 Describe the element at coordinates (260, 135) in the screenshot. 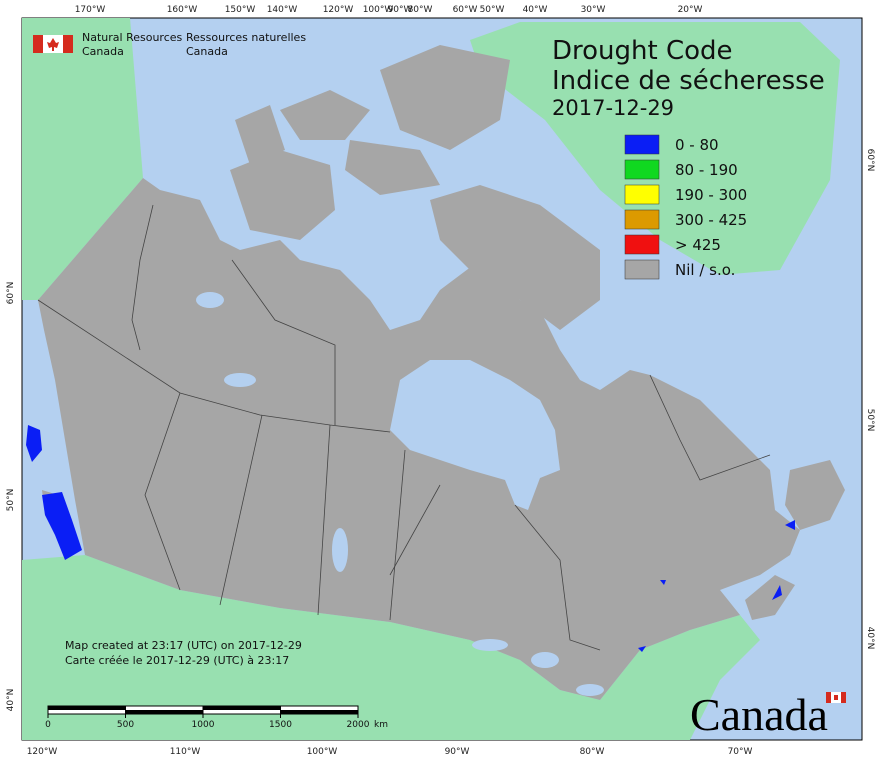

I see `banks-island` at that location.